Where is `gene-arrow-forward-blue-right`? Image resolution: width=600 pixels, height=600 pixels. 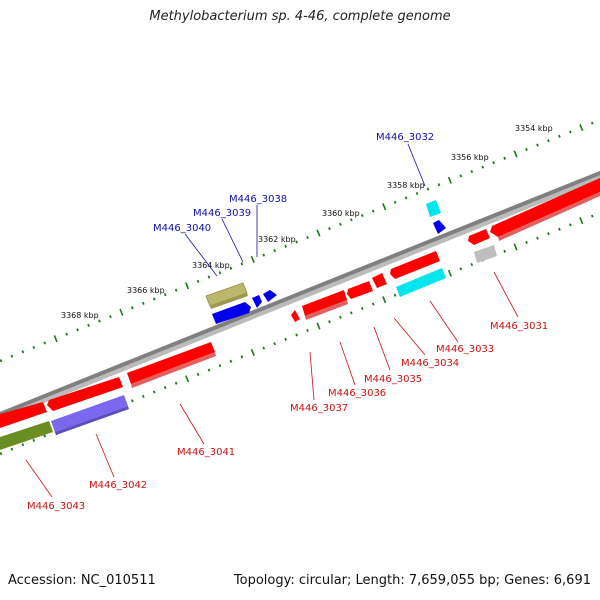
gene-arrow-forward-blue-right is located at coordinates (439, 227).